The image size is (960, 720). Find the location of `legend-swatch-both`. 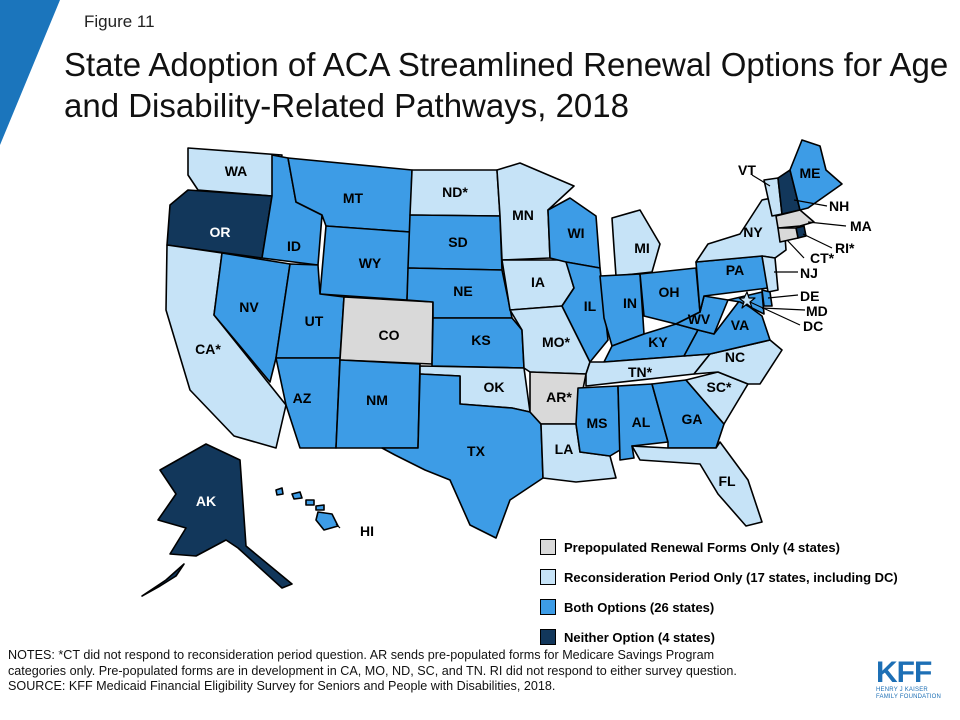

legend-swatch-both is located at coordinates (548, 607).